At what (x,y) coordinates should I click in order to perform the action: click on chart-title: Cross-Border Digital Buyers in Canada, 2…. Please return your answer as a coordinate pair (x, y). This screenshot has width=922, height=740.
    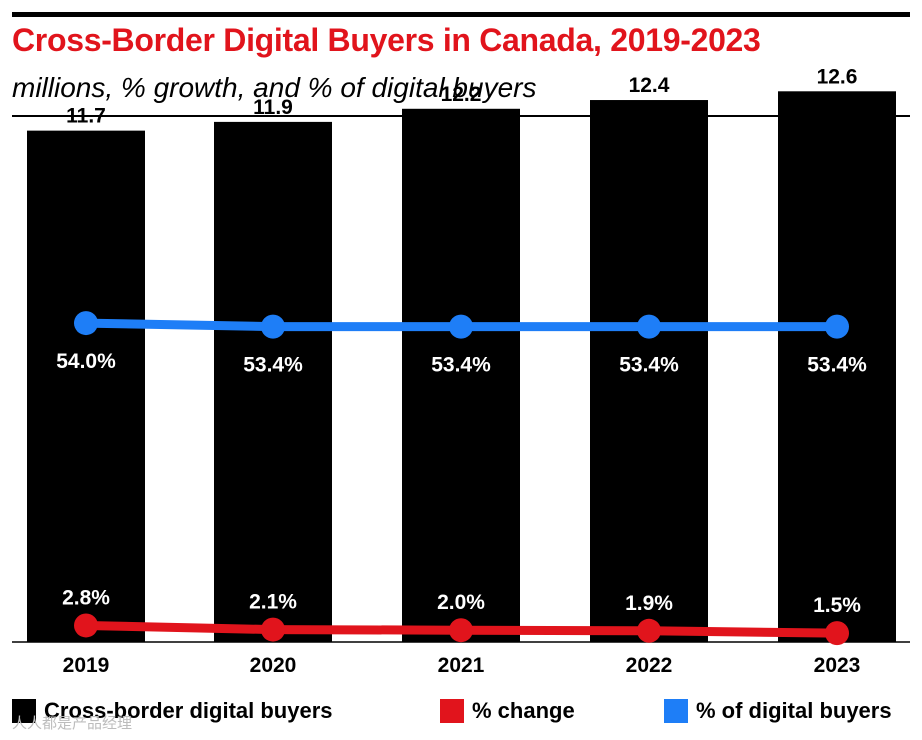
    Looking at the image, I should click on (386, 40).